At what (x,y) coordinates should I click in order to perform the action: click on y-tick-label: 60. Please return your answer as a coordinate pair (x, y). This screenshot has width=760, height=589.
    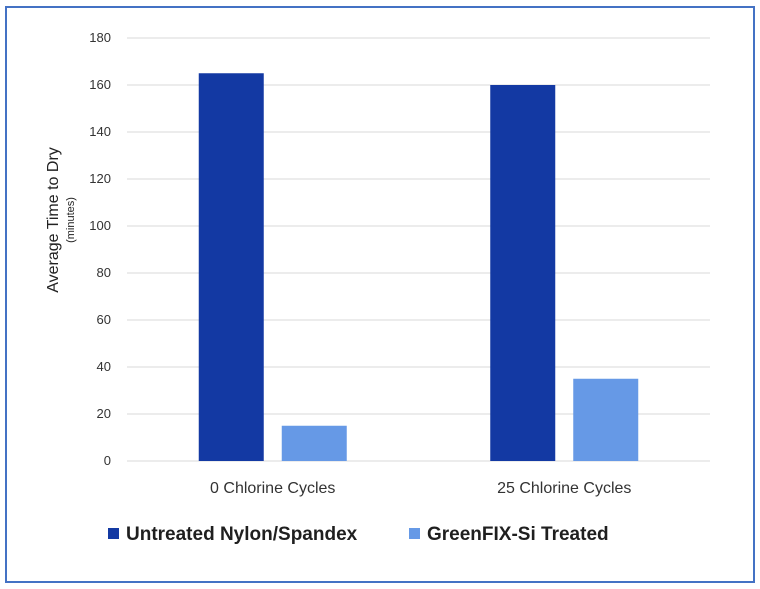
    Looking at the image, I should click on (104, 319).